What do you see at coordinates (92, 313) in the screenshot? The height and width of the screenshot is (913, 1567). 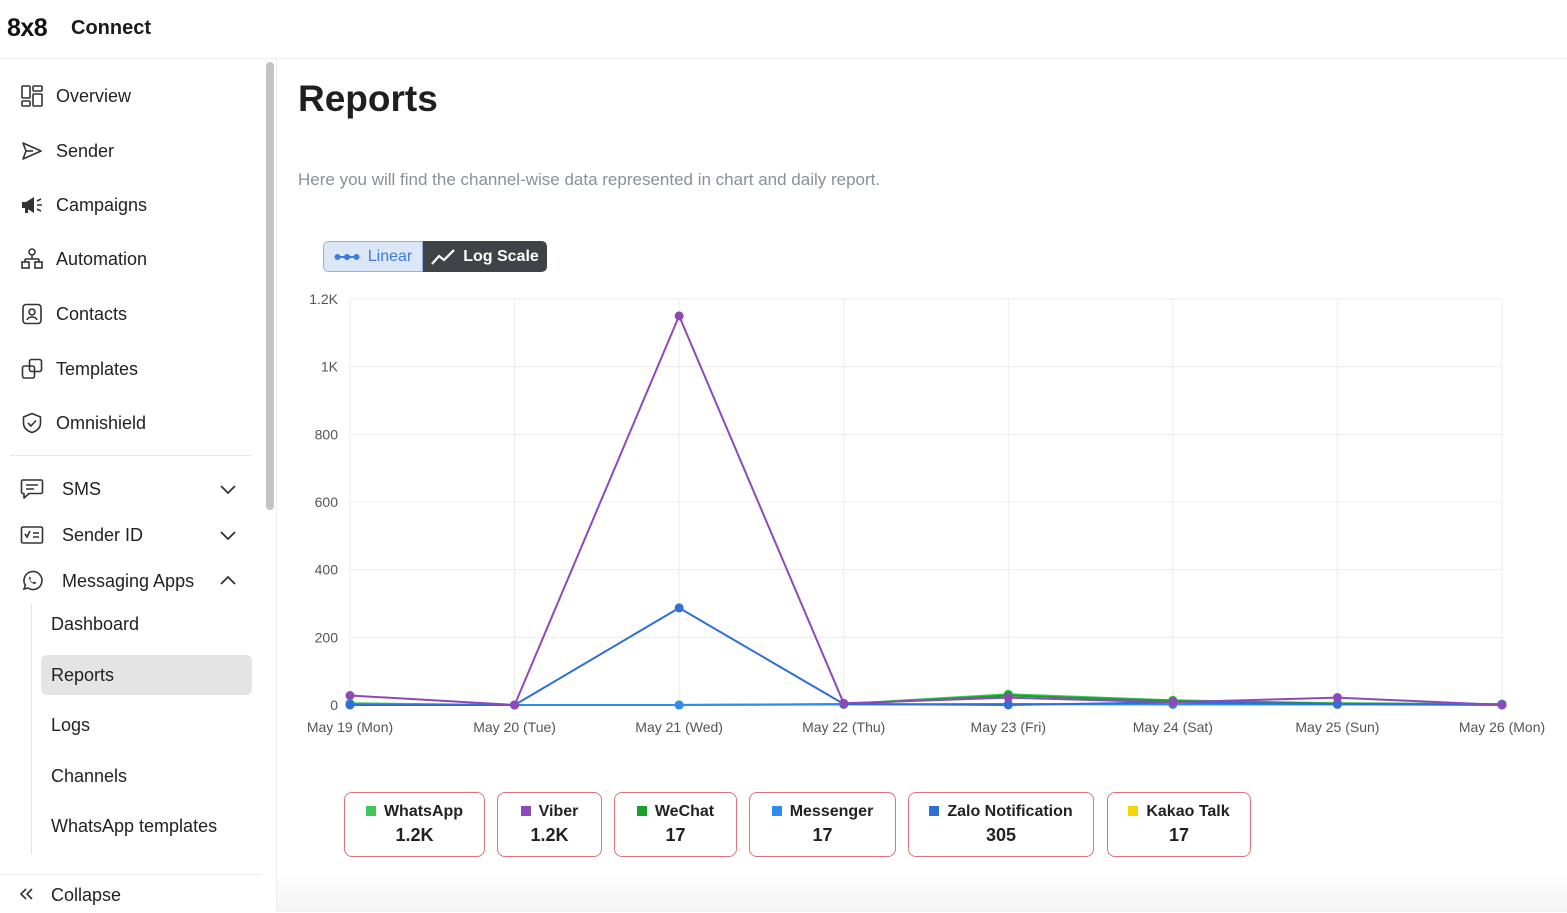 I see `sidebar-item-label: Contacts` at bounding box center [92, 313].